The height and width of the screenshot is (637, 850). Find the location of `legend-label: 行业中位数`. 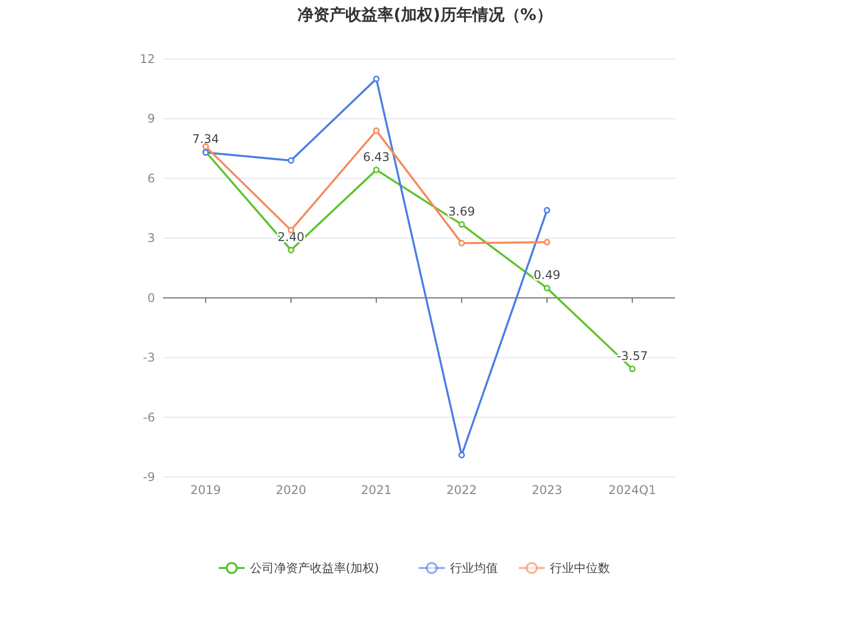

legend-label: 行业中位数 is located at coordinates (580, 568).